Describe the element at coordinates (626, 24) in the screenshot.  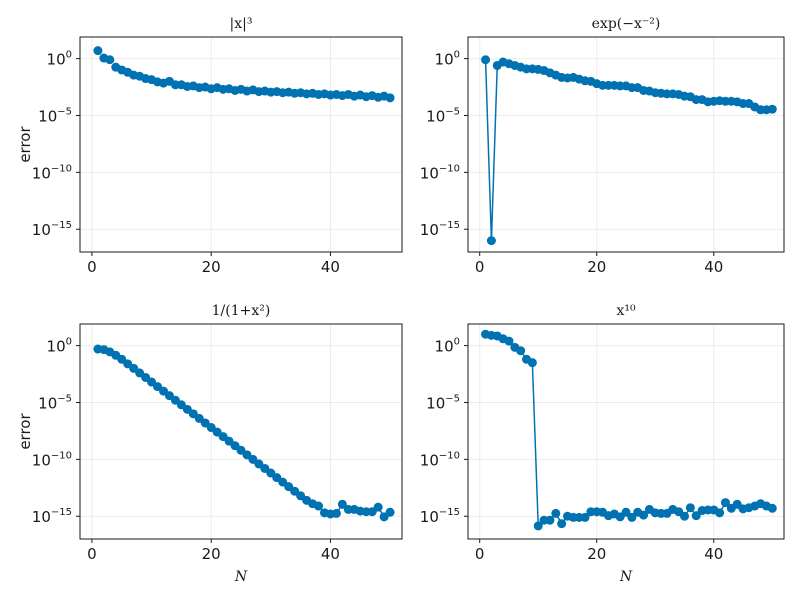
I see `chart-title: exp(−x⁻²)` at that location.